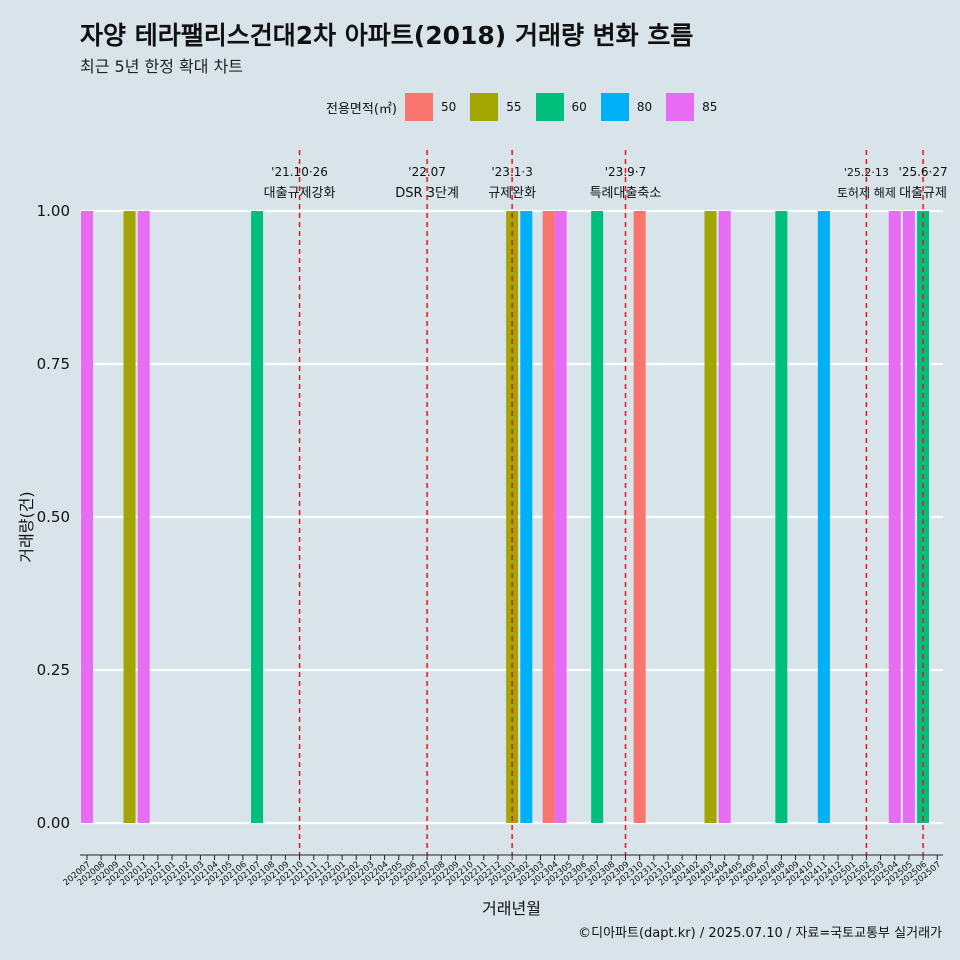 This screenshot has height=960, width=960. I want to click on event-date-label: '23.1·3, so click(511, 172).